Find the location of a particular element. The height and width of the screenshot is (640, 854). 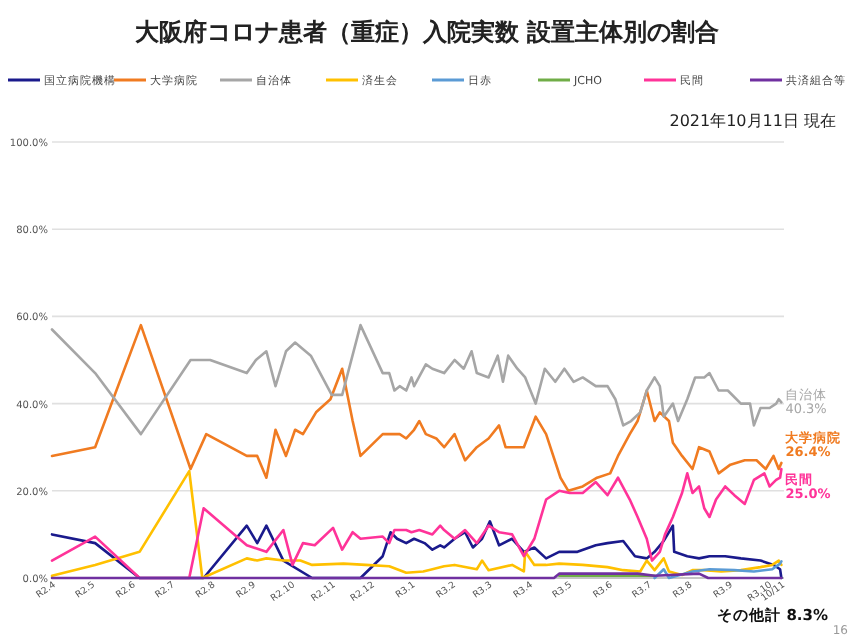

line-series is located at coordinates (718, 570).